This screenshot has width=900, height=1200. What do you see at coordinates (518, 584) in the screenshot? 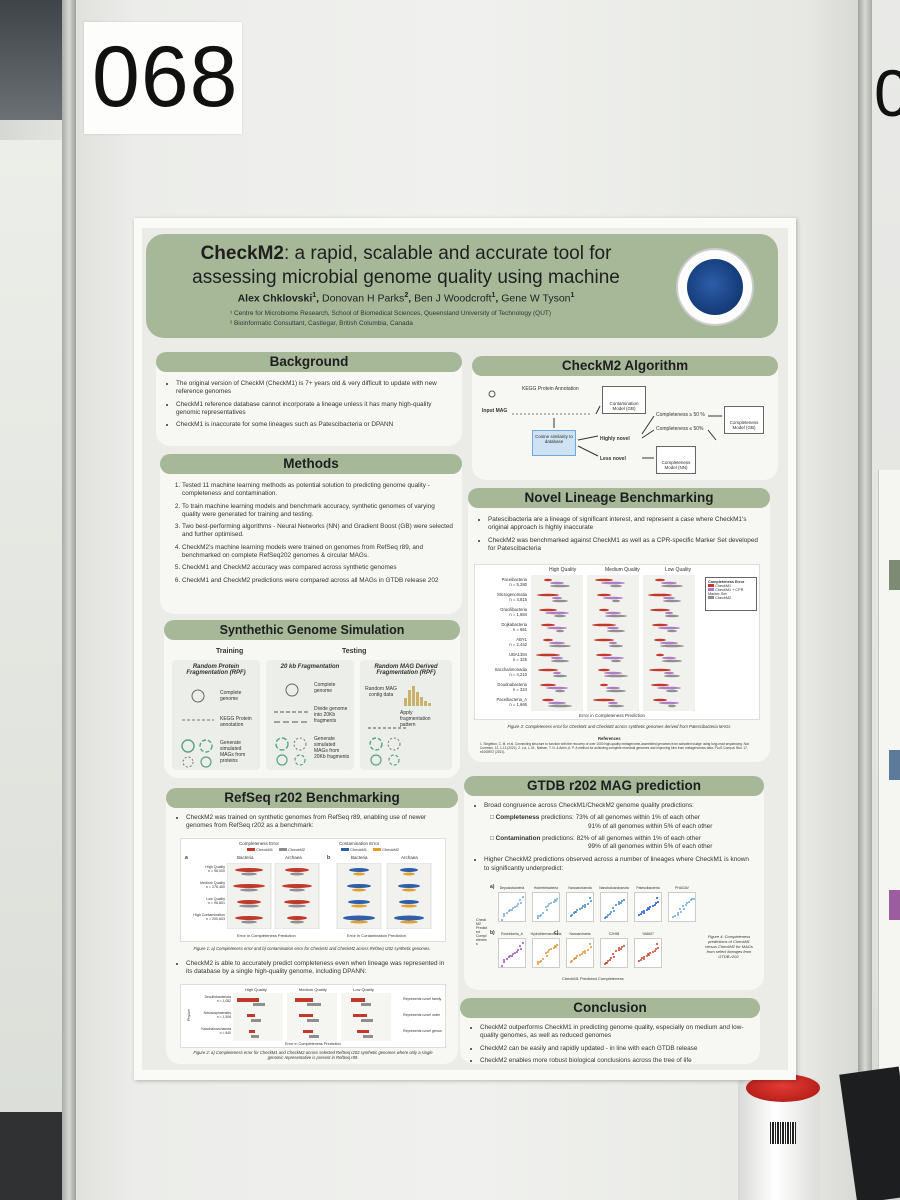
I see `fig3-row-count: n = 5,280` at bounding box center [518, 584].